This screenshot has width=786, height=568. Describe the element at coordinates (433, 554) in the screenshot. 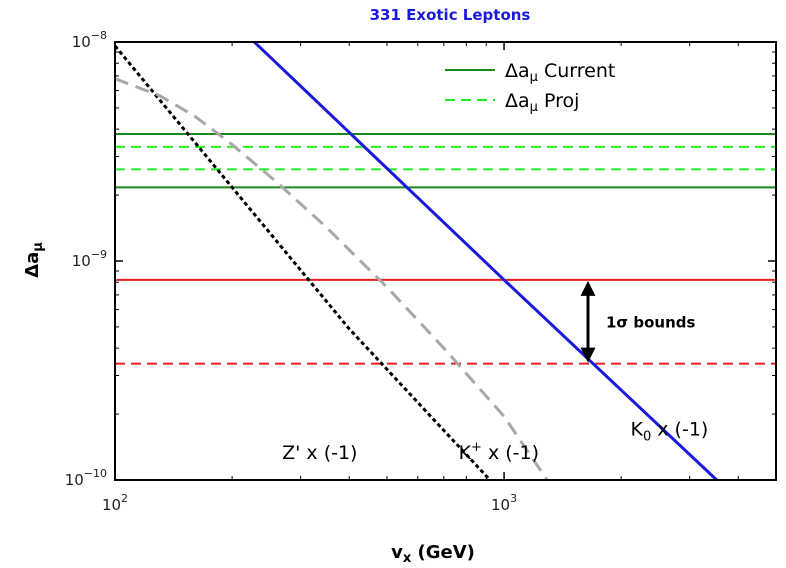

I see `x-axis-label: vx (GeV)` at that location.